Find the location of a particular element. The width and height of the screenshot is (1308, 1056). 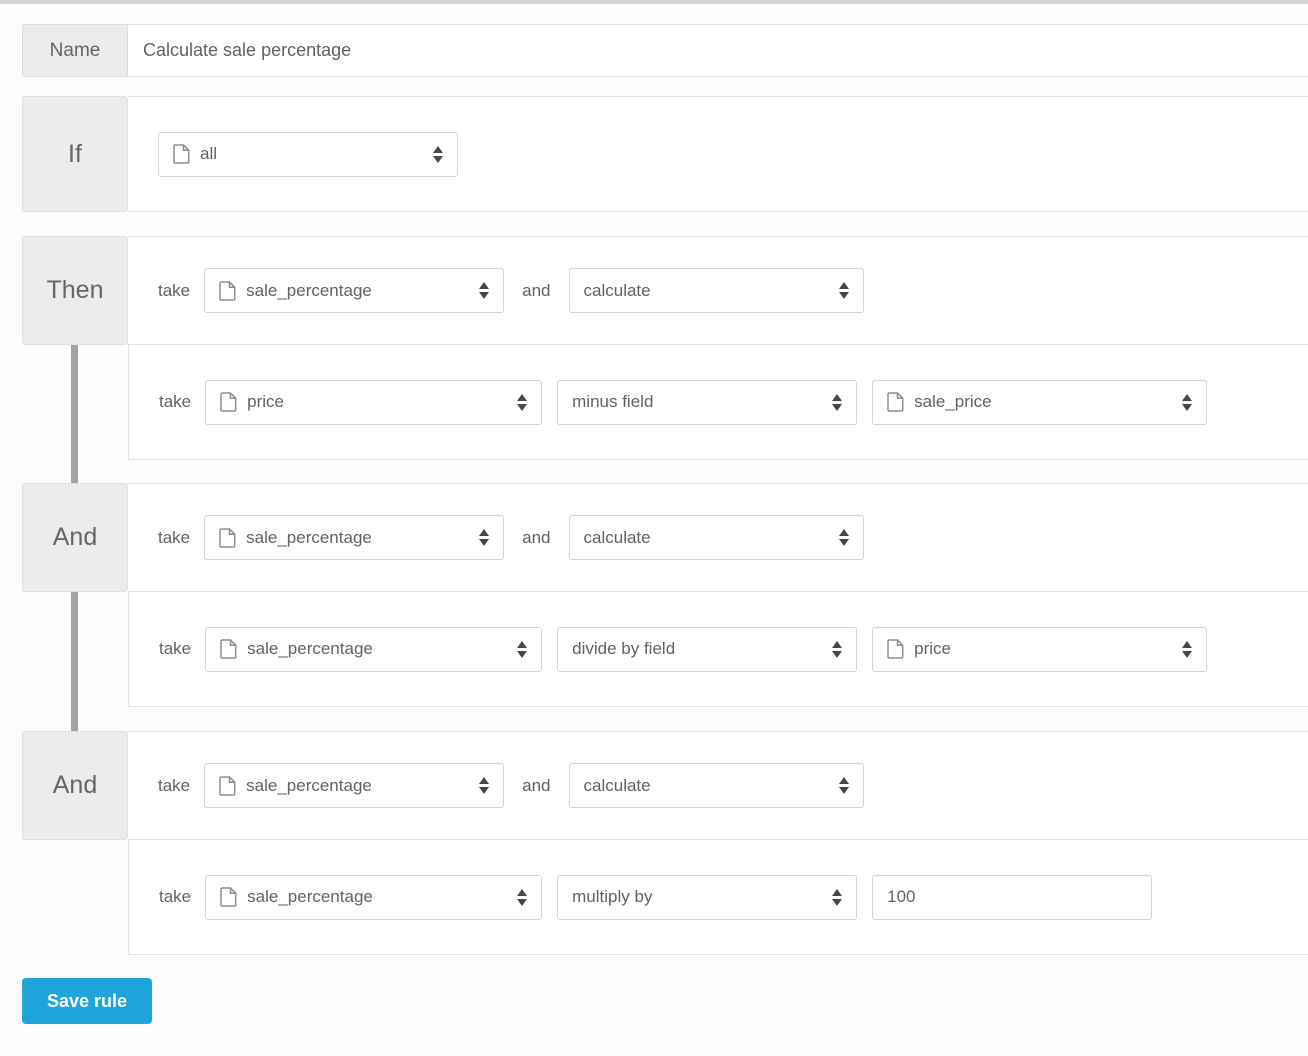

top-window-strip is located at coordinates (654, 2).